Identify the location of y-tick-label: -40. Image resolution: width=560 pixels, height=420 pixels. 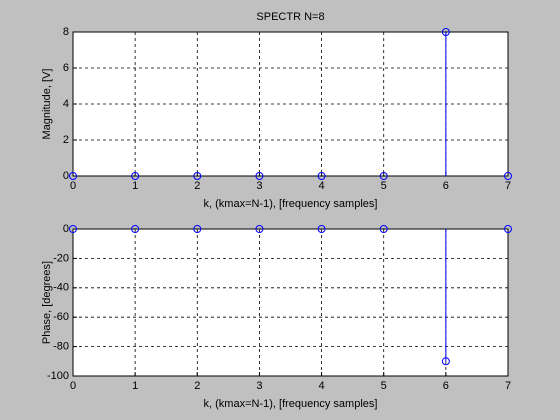
(61, 288).